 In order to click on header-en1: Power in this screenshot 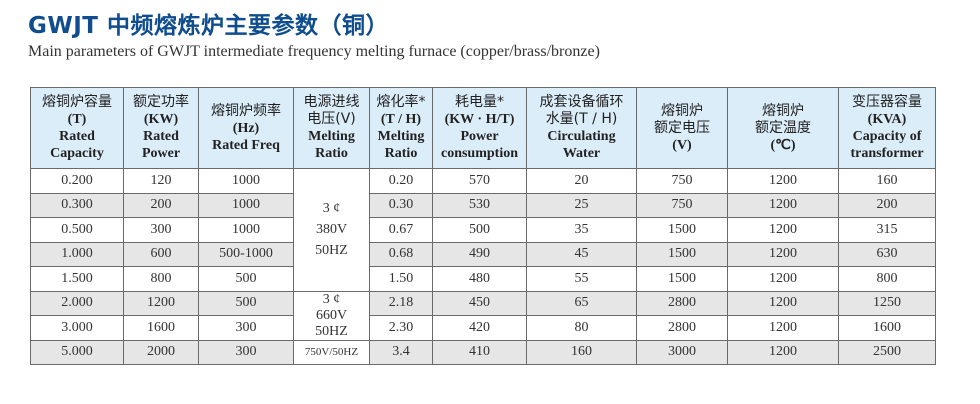, I will do `click(479, 136)`.